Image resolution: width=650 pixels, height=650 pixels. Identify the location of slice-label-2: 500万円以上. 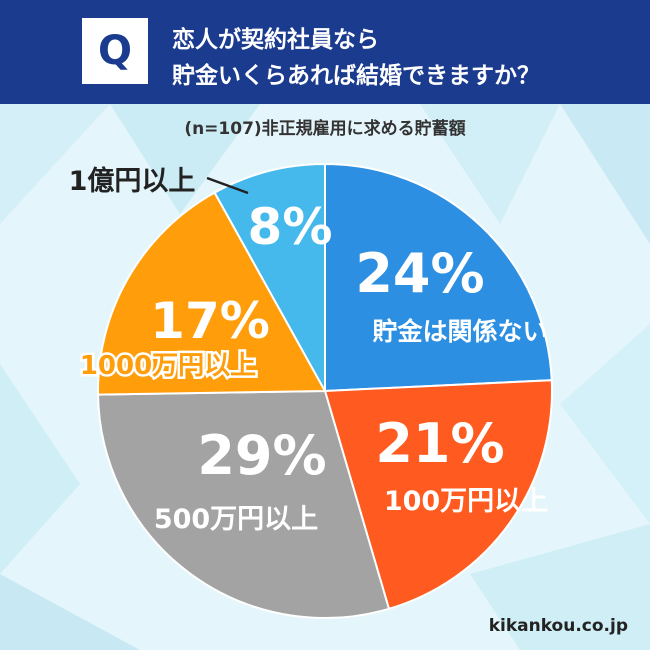
(236, 519).